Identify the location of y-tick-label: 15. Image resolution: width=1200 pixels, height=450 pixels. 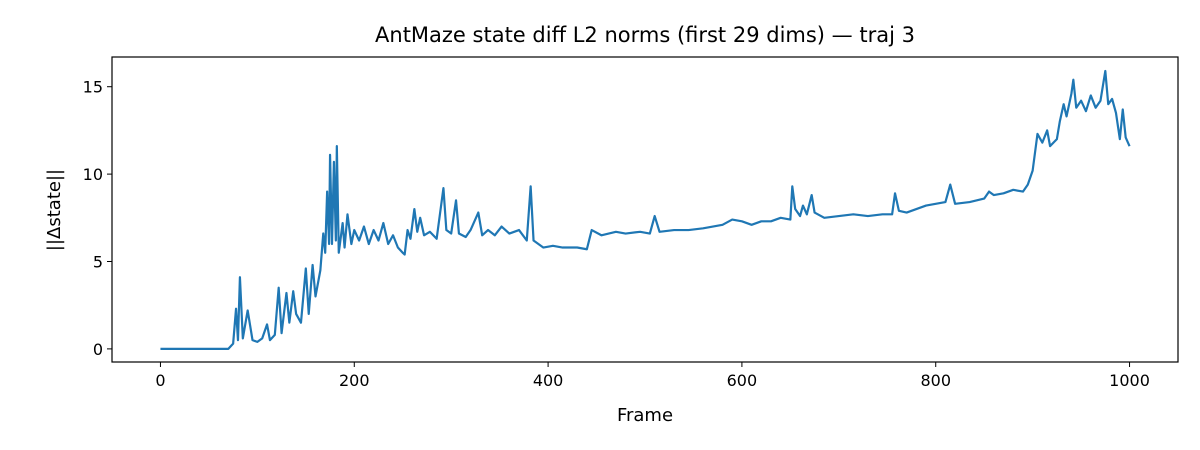
(93, 87).